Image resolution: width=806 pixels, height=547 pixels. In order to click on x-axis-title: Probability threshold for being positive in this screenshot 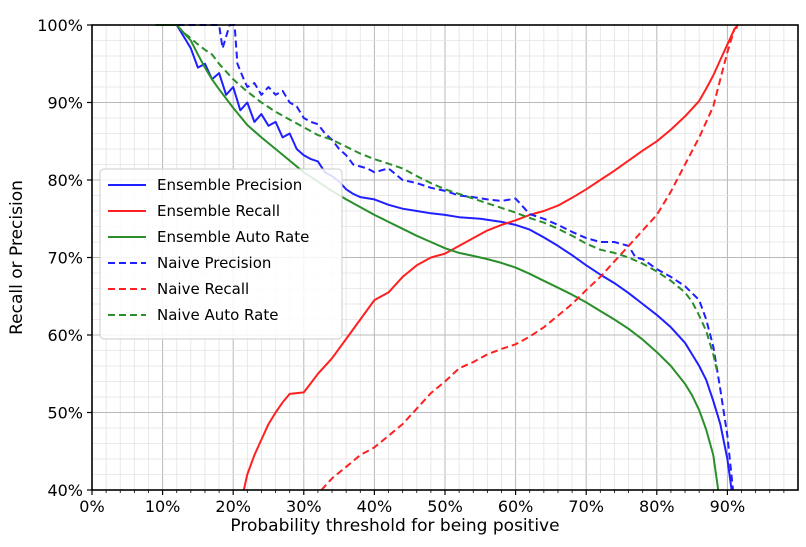, I will do `click(394, 526)`.